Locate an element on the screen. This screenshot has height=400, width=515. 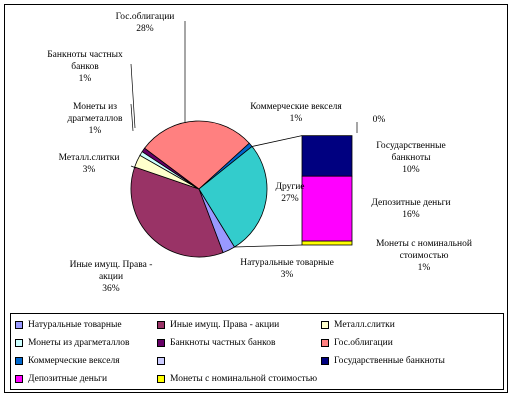
legend-label: Монеты из драгметаллов is located at coordinates (79, 343).